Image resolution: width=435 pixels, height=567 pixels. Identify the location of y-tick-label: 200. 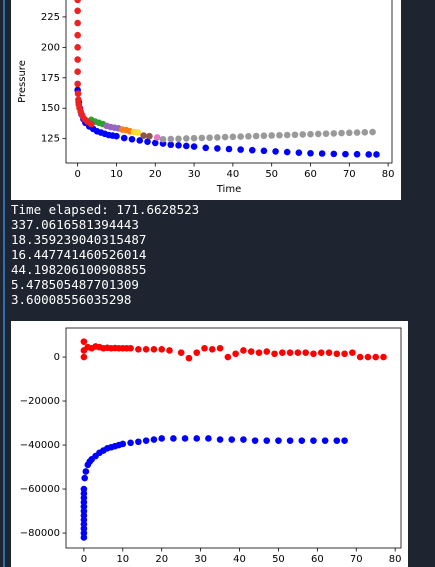
(50, 47).